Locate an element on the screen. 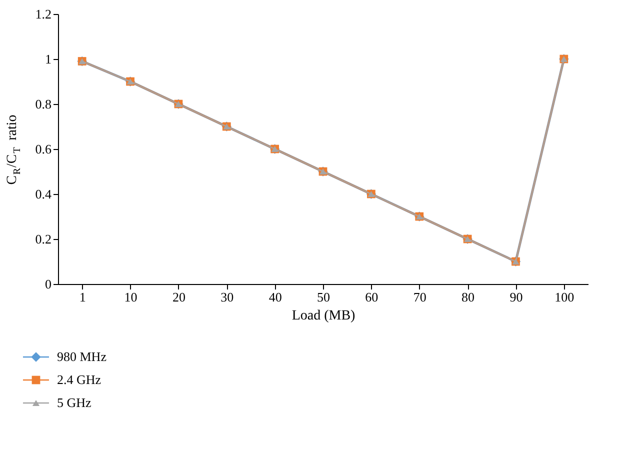 Image resolution: width=620 pixels, height=453 pixels. legend-label: 5 GHz is located at coordinates (74, 402).